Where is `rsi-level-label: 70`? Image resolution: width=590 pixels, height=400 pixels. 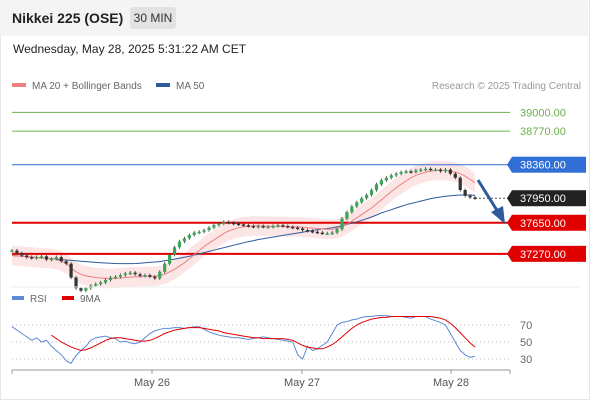
rsi-level-label: 70 is located at coordinates (526, 326).